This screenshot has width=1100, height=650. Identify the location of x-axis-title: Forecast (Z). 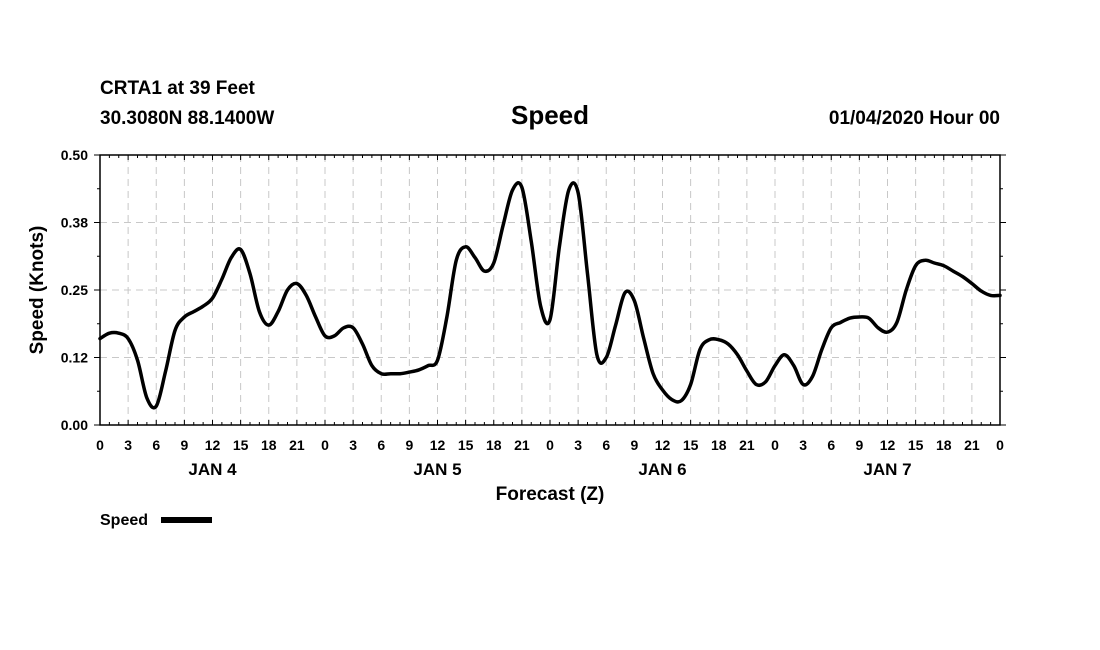
(550, 494).